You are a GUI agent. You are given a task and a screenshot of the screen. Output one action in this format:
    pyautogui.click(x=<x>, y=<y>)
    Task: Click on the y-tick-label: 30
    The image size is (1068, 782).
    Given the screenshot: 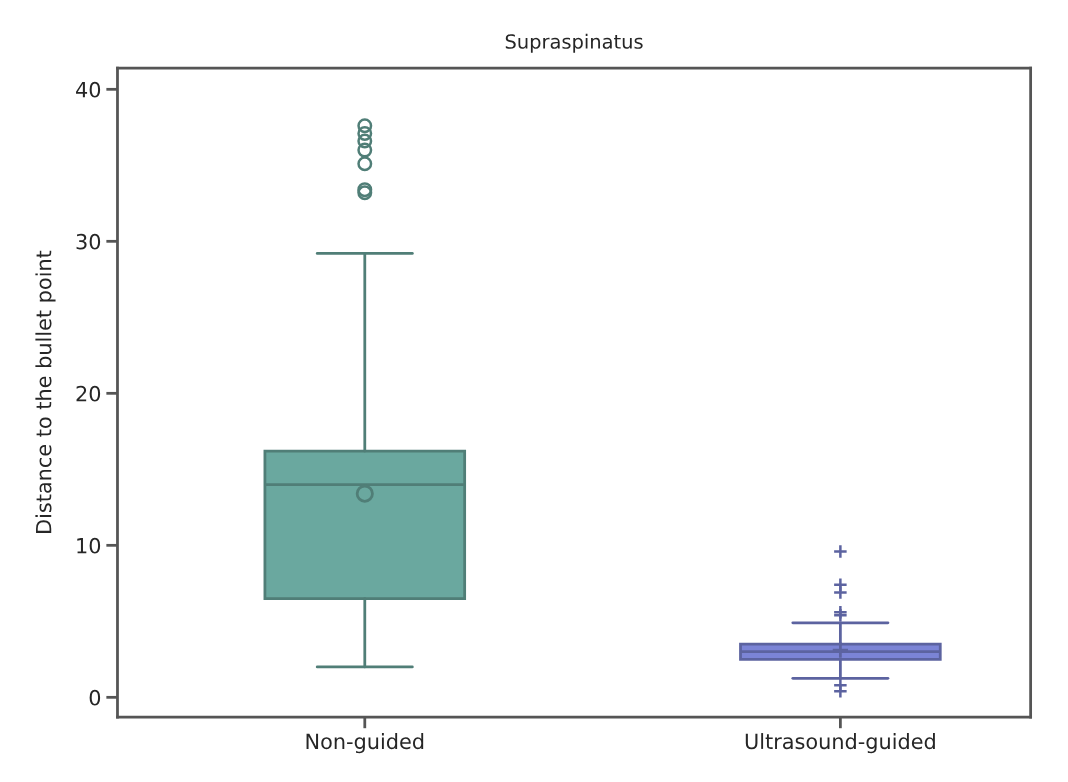 What is the action you would take?
    pyautogui.click(x=88, y=241)
    